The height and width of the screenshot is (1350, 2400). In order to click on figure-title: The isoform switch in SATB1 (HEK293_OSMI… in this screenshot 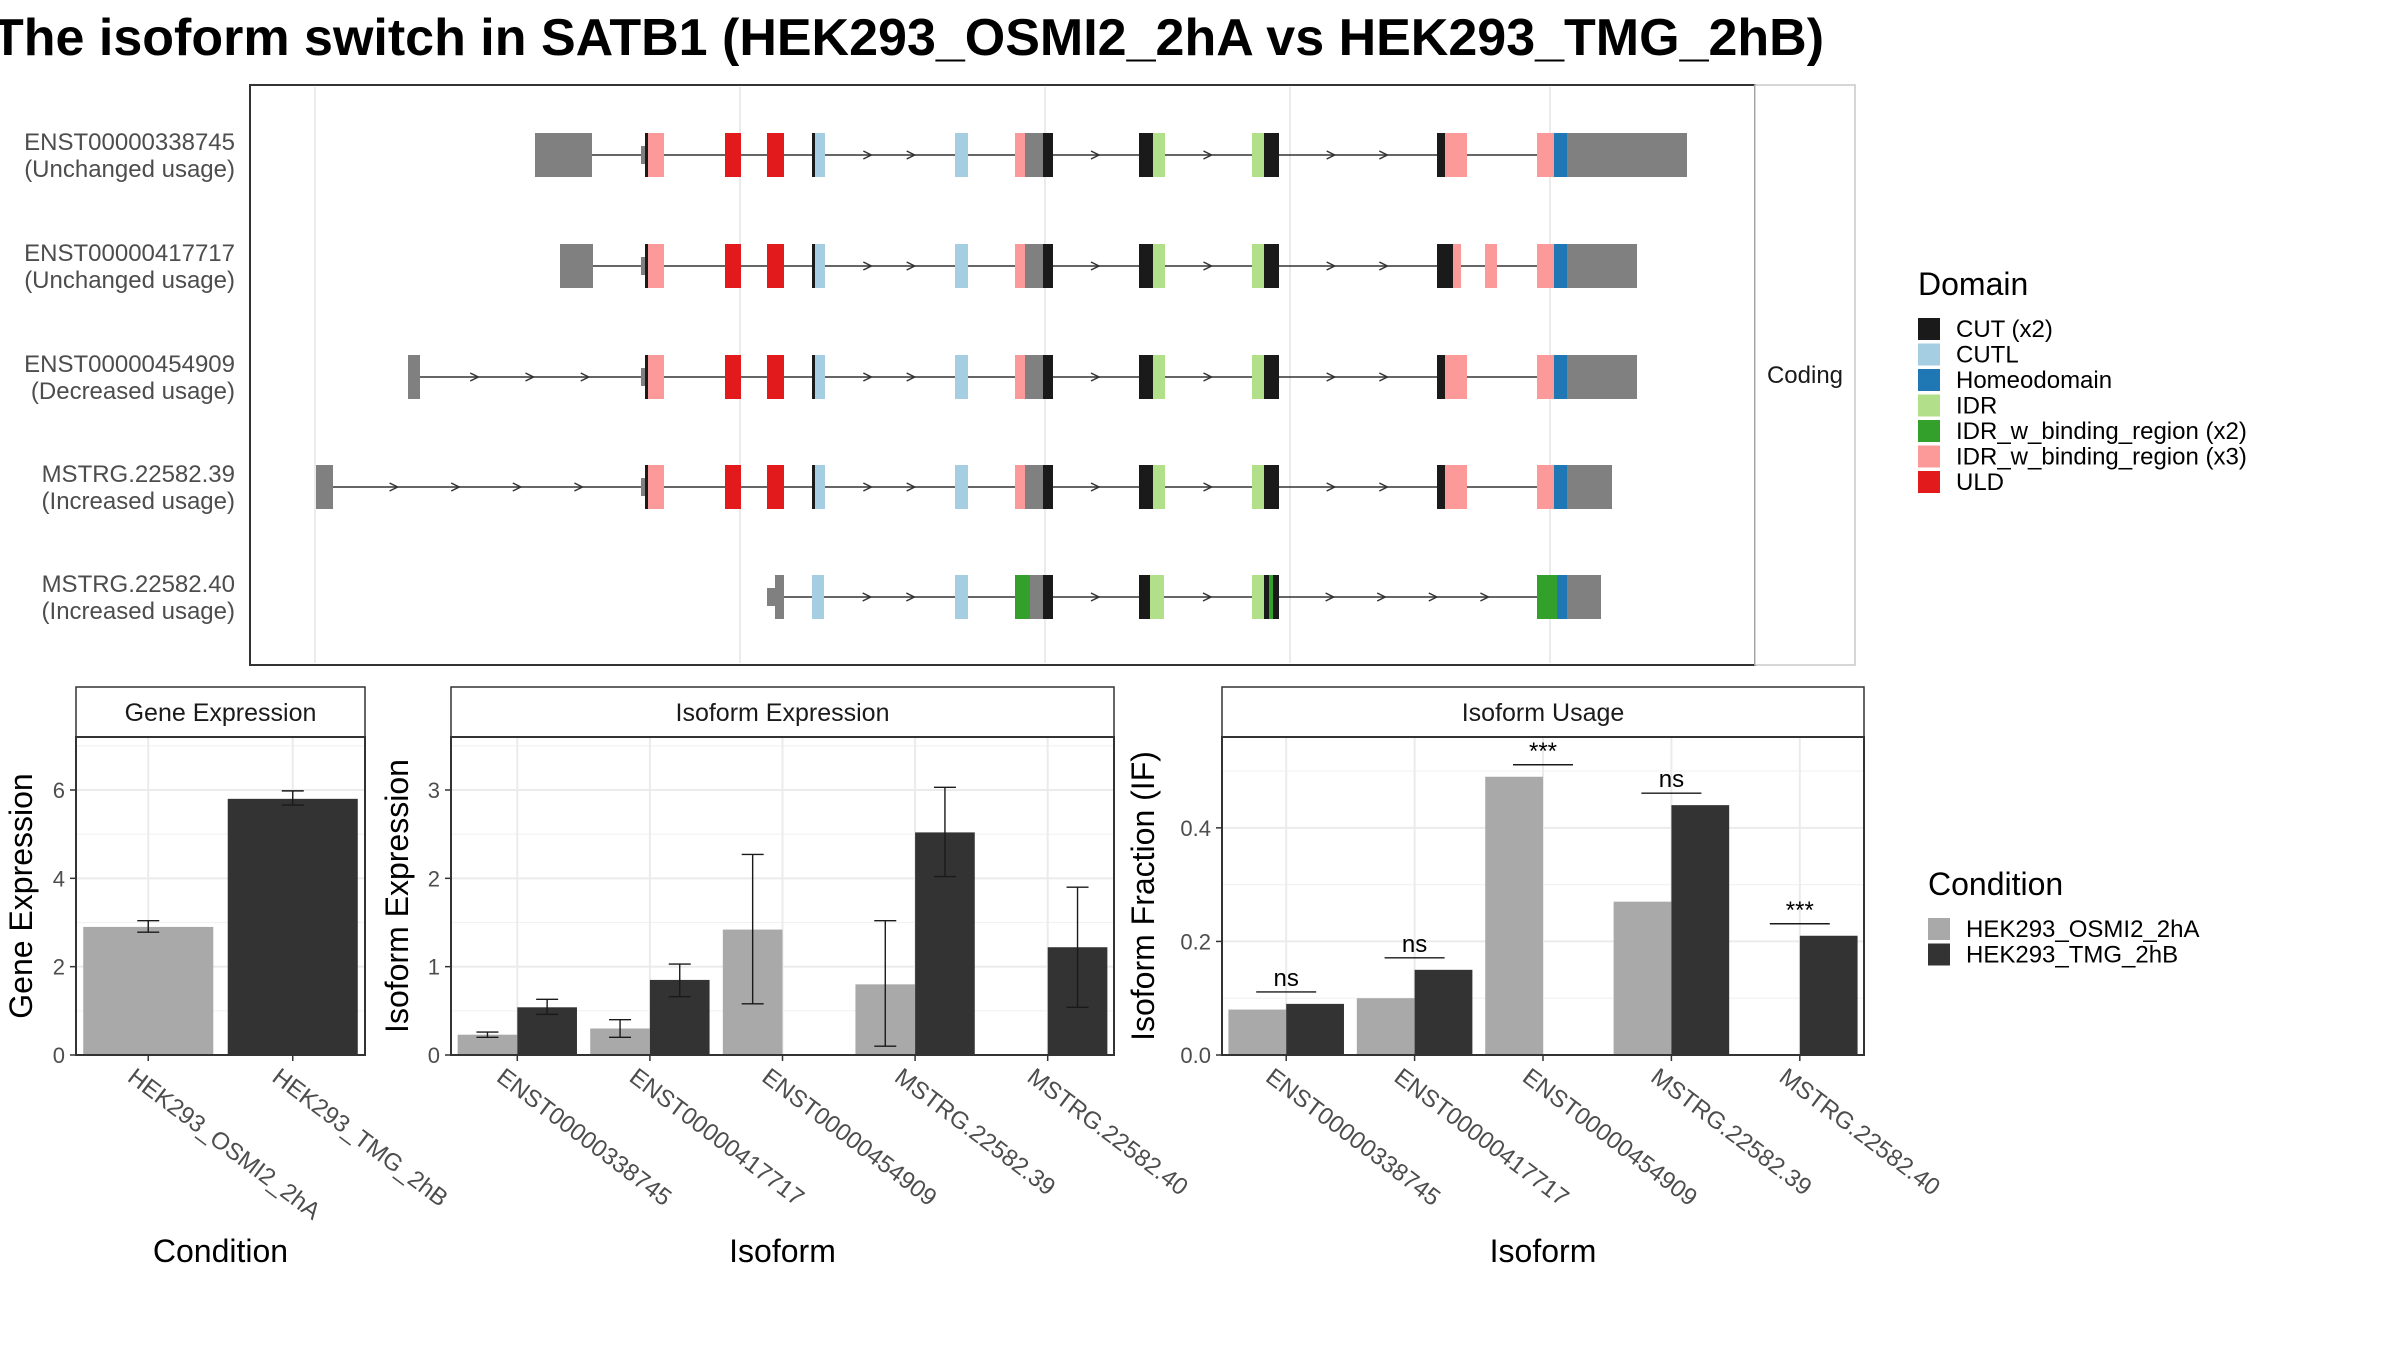, I will do `click(912, 38)`.